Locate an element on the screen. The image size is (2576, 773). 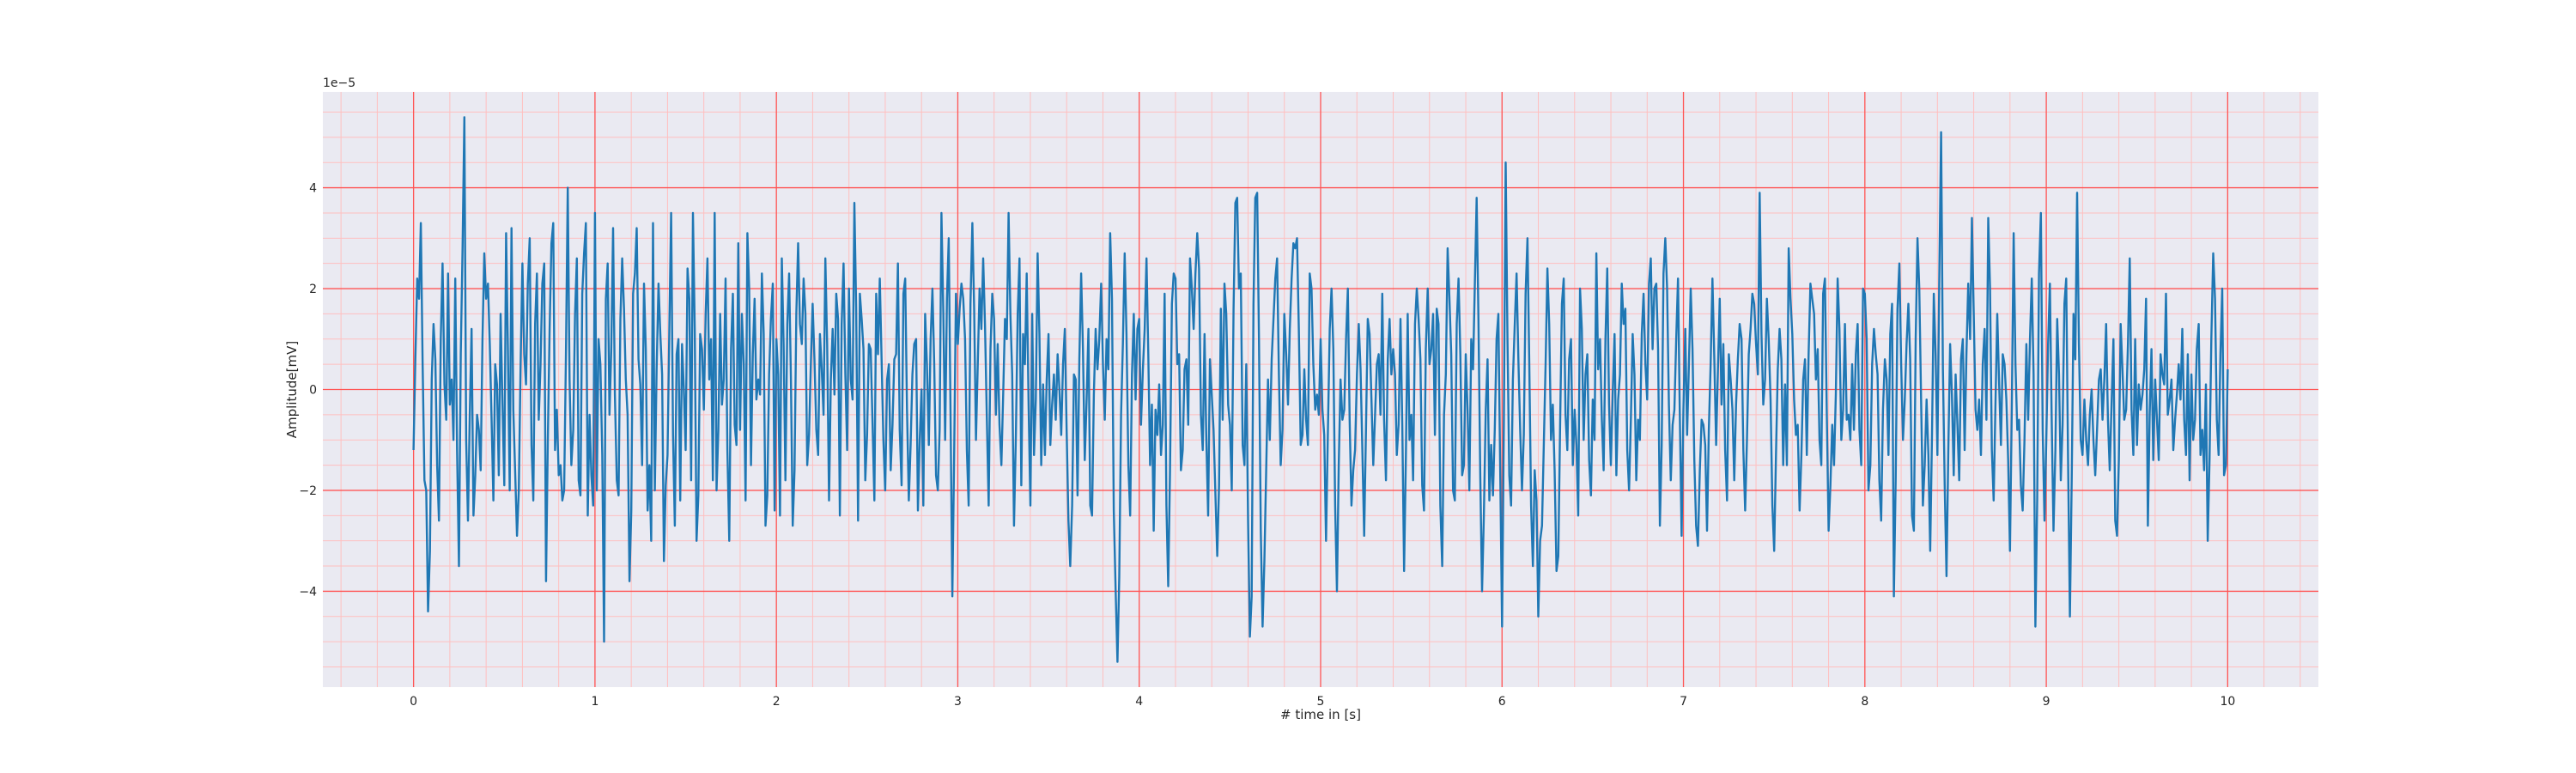
x-tick-label: 5 is located at coordinates (1321, 702).